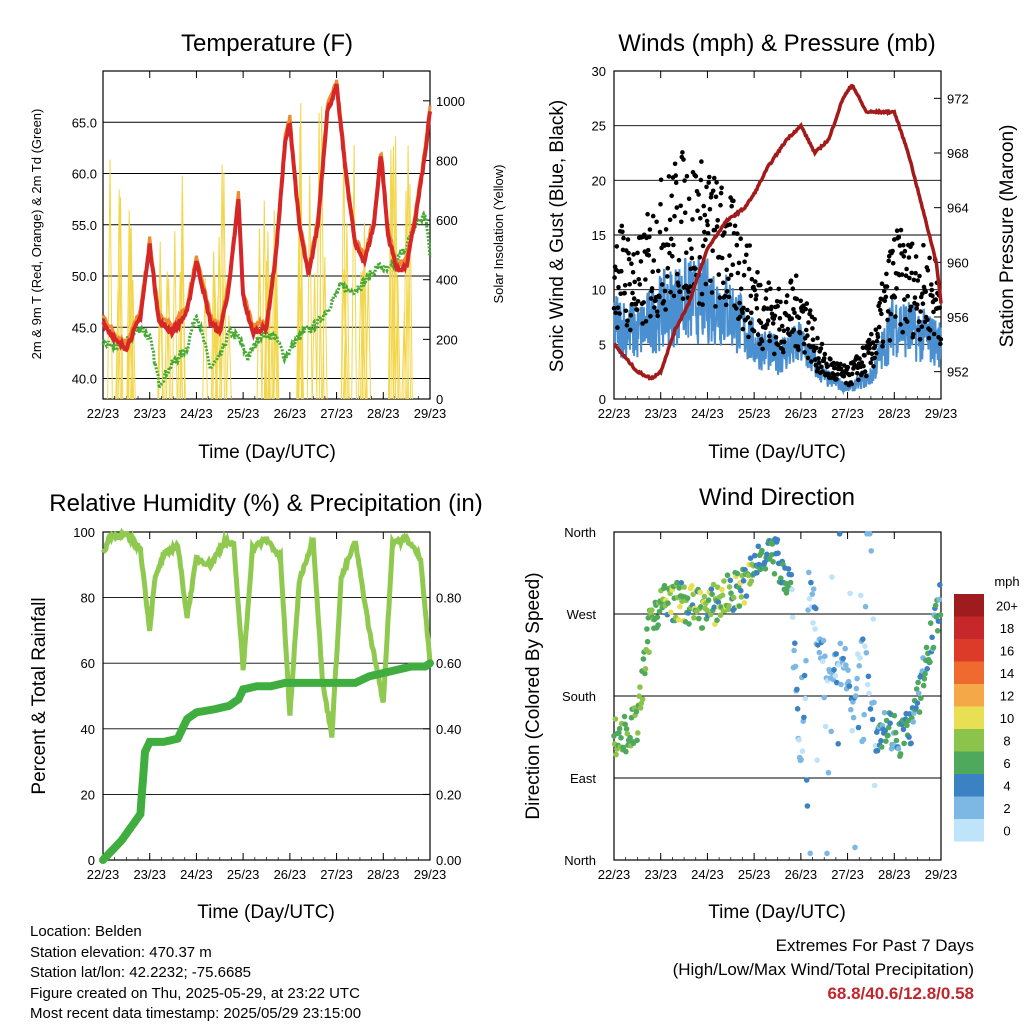 This screenshot has height=1025, width=1024. Describe the element at coordinates (267, 43) in the screenshot. I see `temperature-title: Temperature (F)` at that location.